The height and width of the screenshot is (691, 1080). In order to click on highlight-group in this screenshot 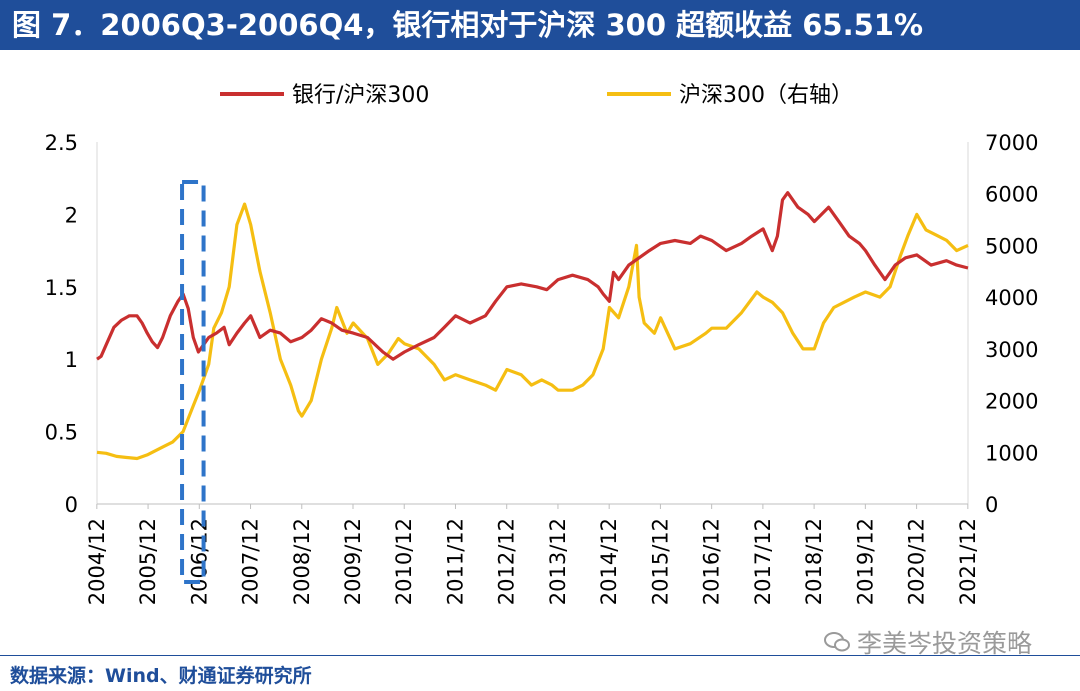, I will do `click(193, 382)`.